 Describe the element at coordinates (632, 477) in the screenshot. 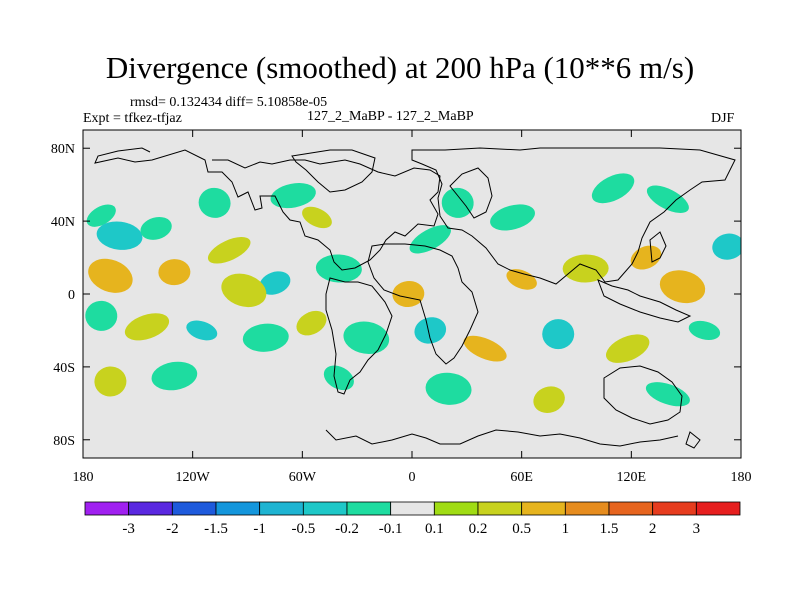

I see `x-tick-label: 120E` at that location.